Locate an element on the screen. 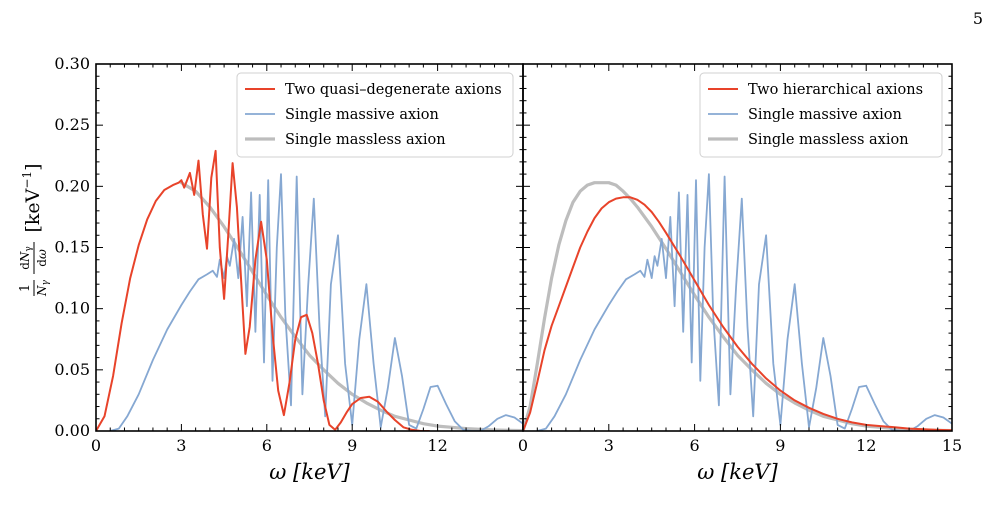  right-legend-label-two-hierarchical-axions: Two hierarchical axions is located at coordinates (835, 90).